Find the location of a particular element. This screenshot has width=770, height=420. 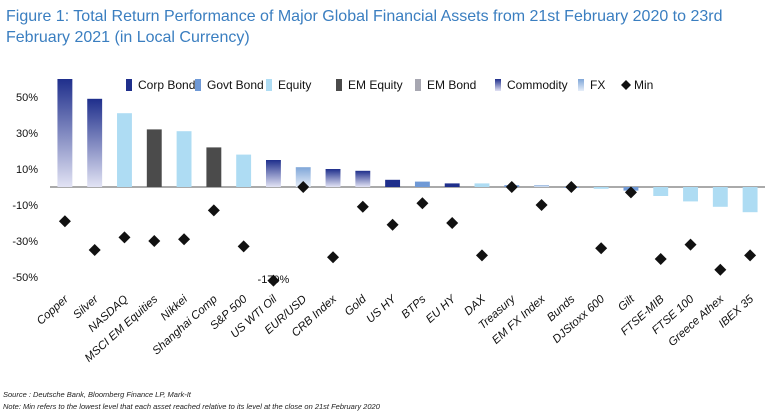

x-tick-label: DAX is located at coordinates (475, 305).